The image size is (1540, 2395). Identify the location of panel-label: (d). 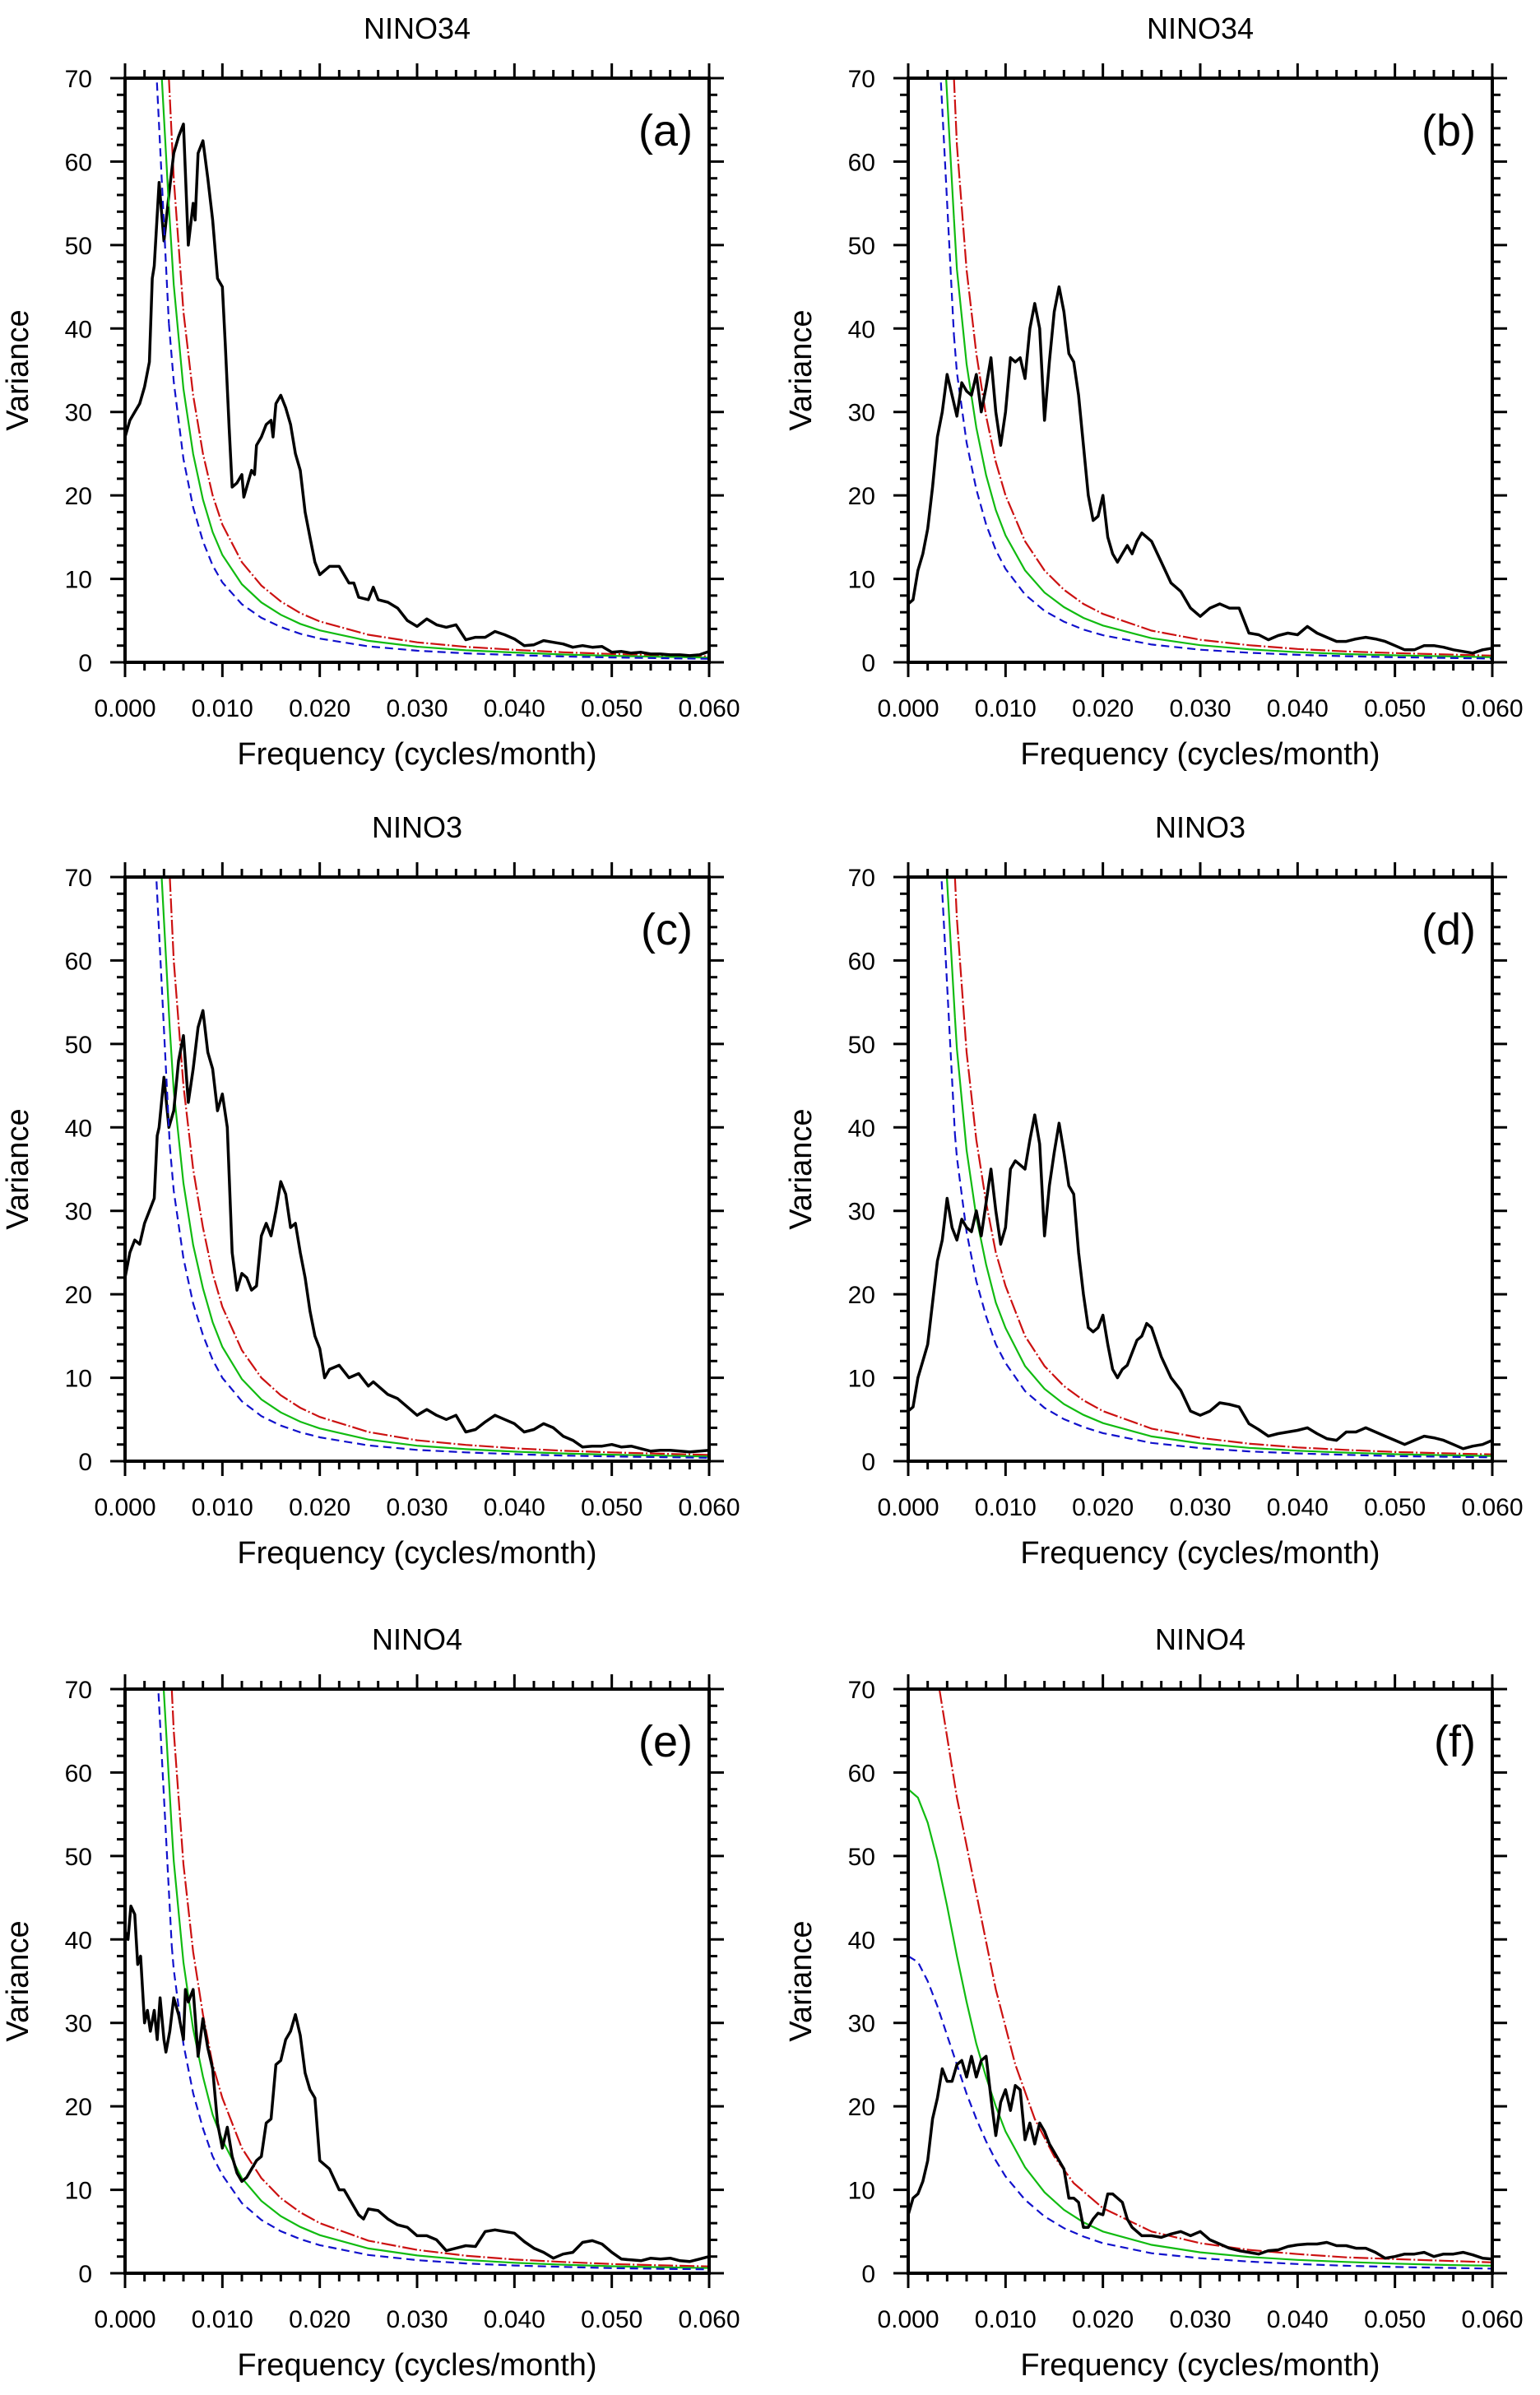
(1449, 929).